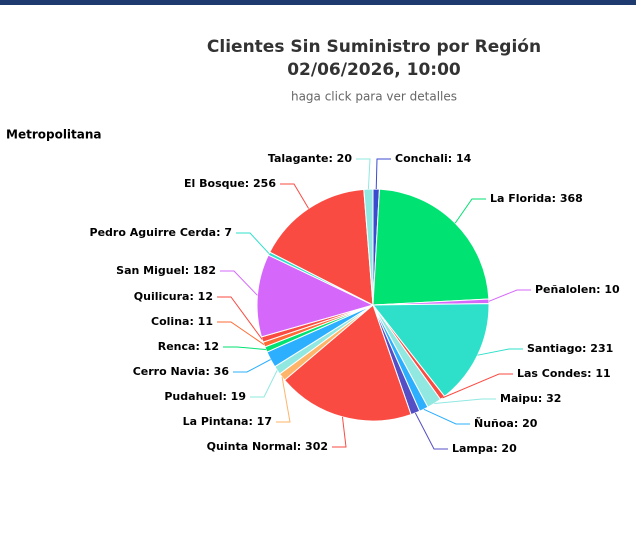  I want to click on data-label: Quinta Normal: 302, so click(267, 446).